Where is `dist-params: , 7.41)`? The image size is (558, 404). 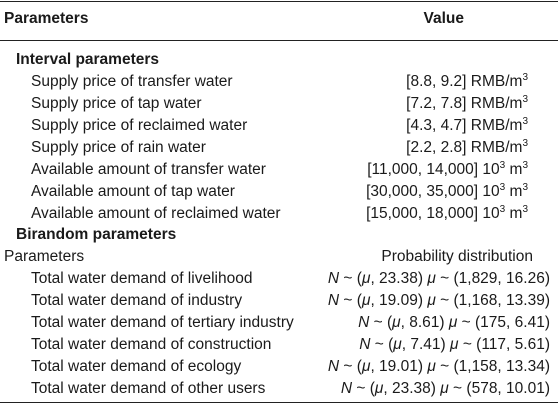
dist-params: , 7.41) is located at coordinates (426, 344).